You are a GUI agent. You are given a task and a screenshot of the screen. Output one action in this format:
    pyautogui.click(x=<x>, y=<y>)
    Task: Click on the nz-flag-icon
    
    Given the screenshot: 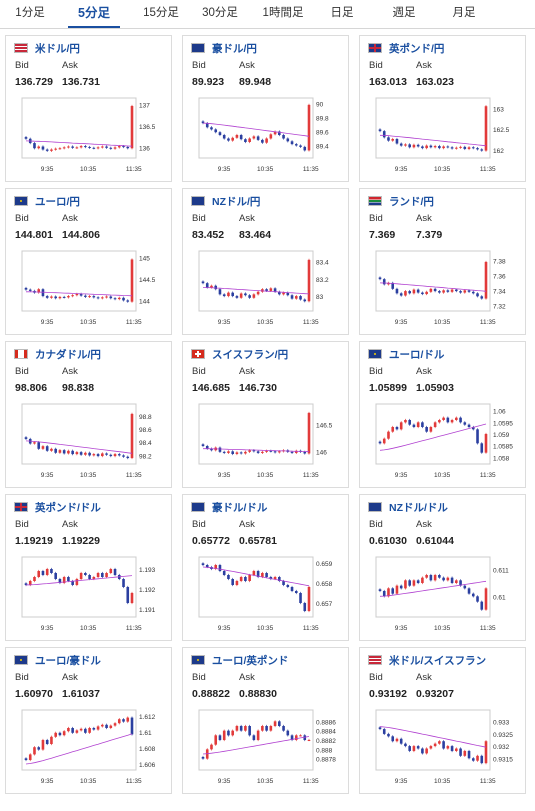 What is the action you would take?
    pyautogui.click(x=198, y=201)
    